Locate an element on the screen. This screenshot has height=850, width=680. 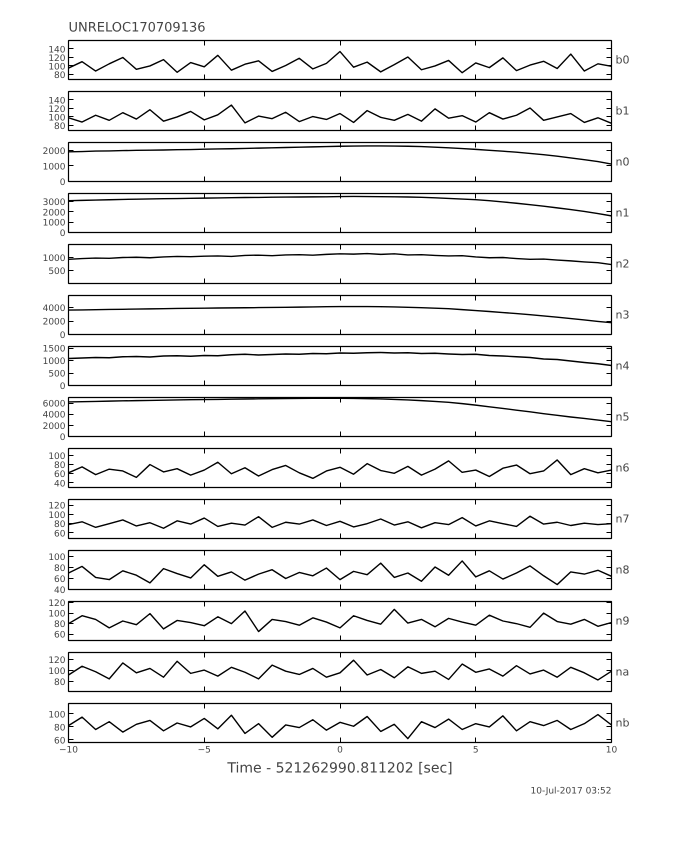
x-axis-title: Time - 521262990.811202 [sec] is located at coordinates (339, 768).